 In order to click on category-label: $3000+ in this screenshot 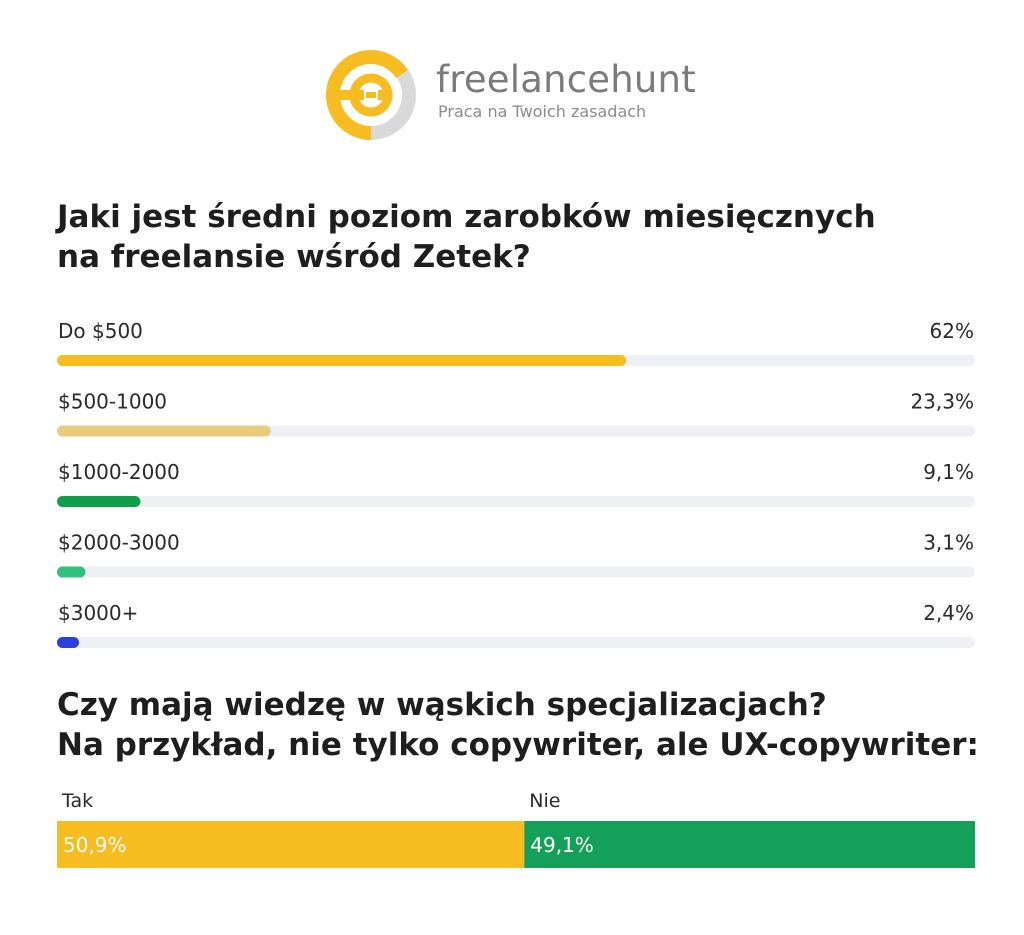, I will do `click(98, 613)`.